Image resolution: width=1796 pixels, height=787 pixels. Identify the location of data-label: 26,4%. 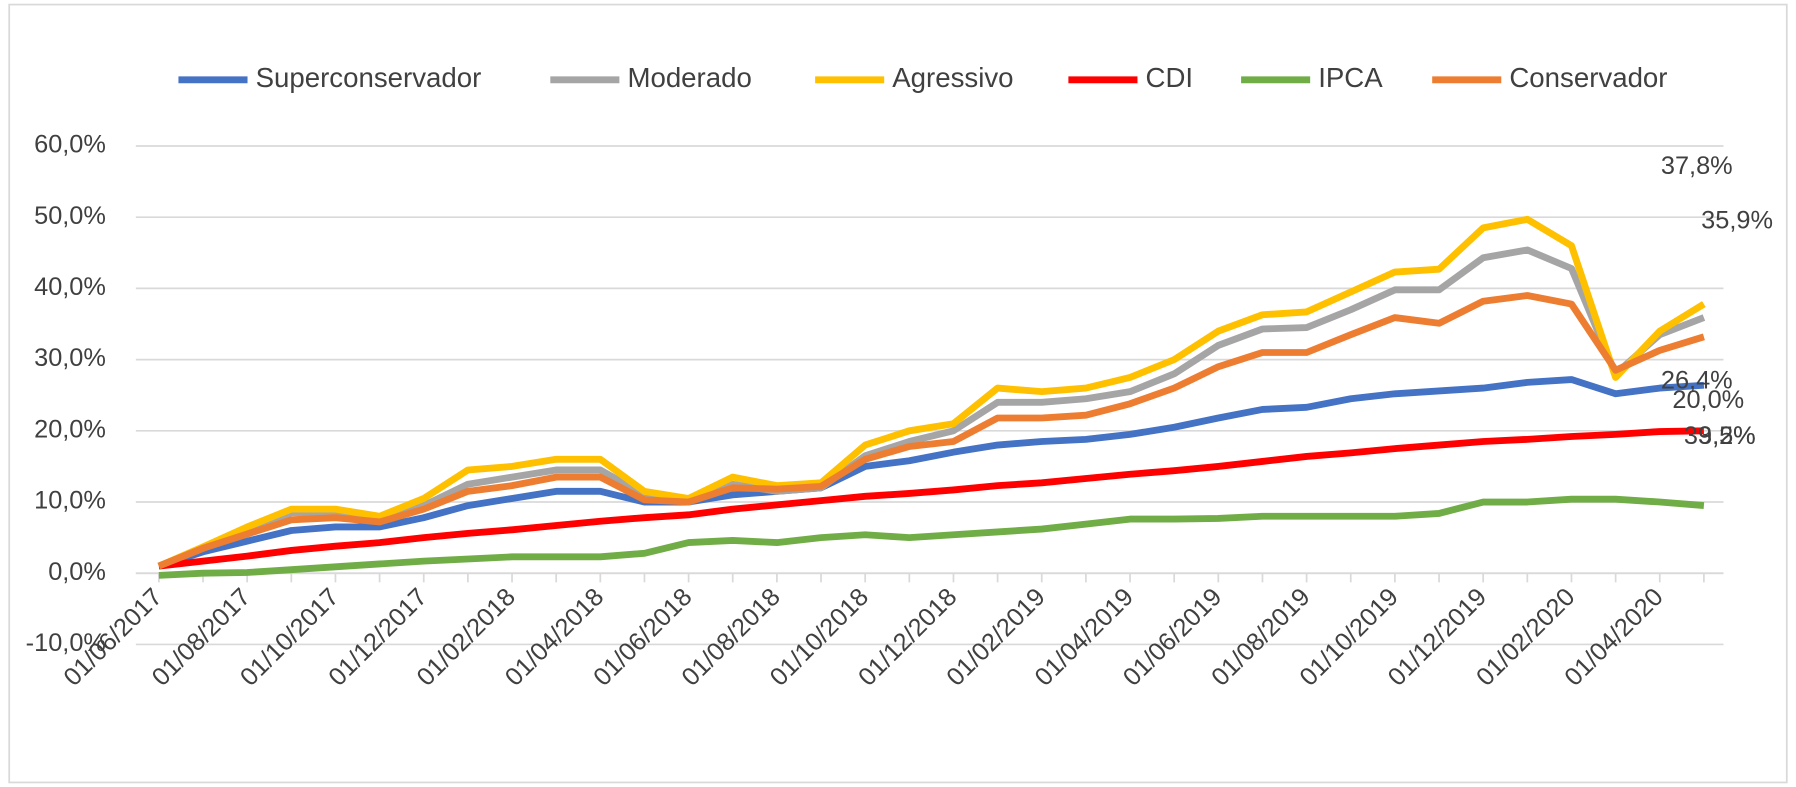
(1697, 381).